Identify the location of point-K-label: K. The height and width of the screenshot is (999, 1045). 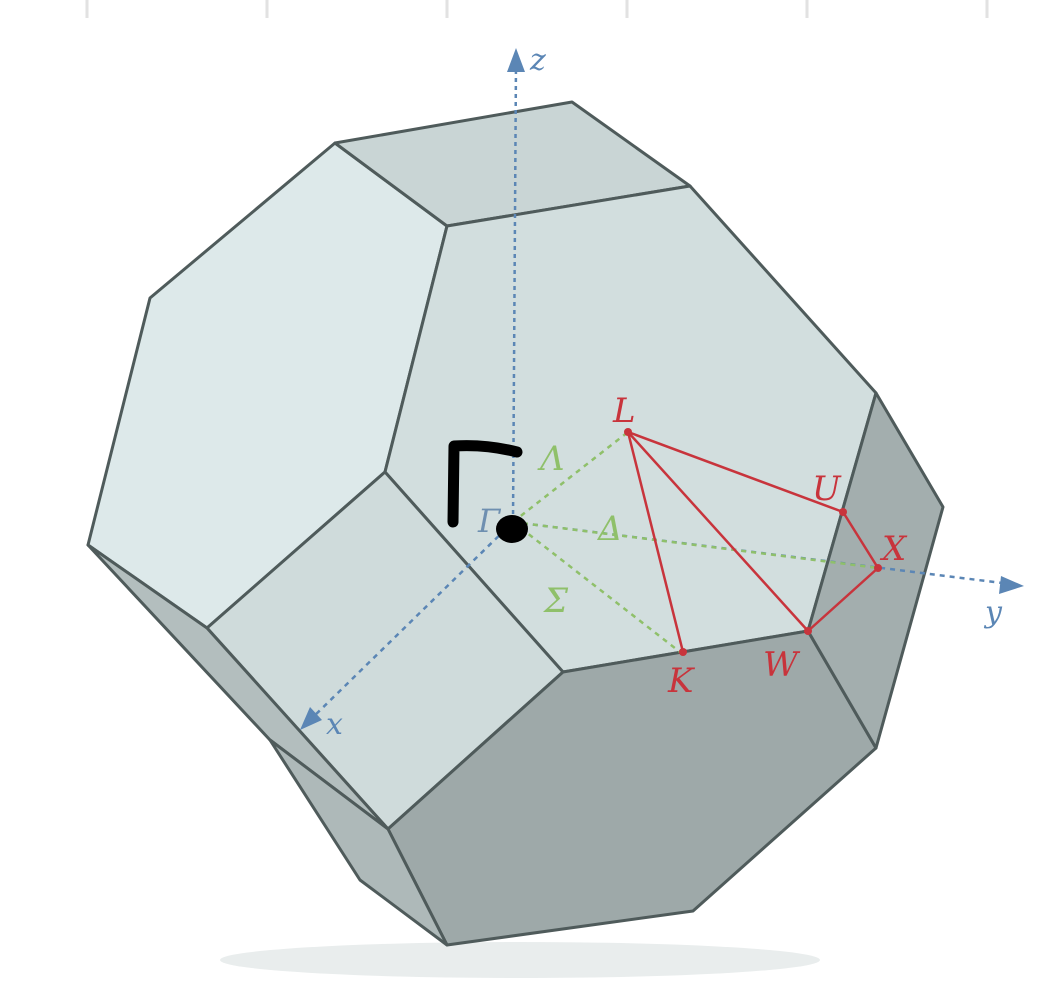
(681, 681).